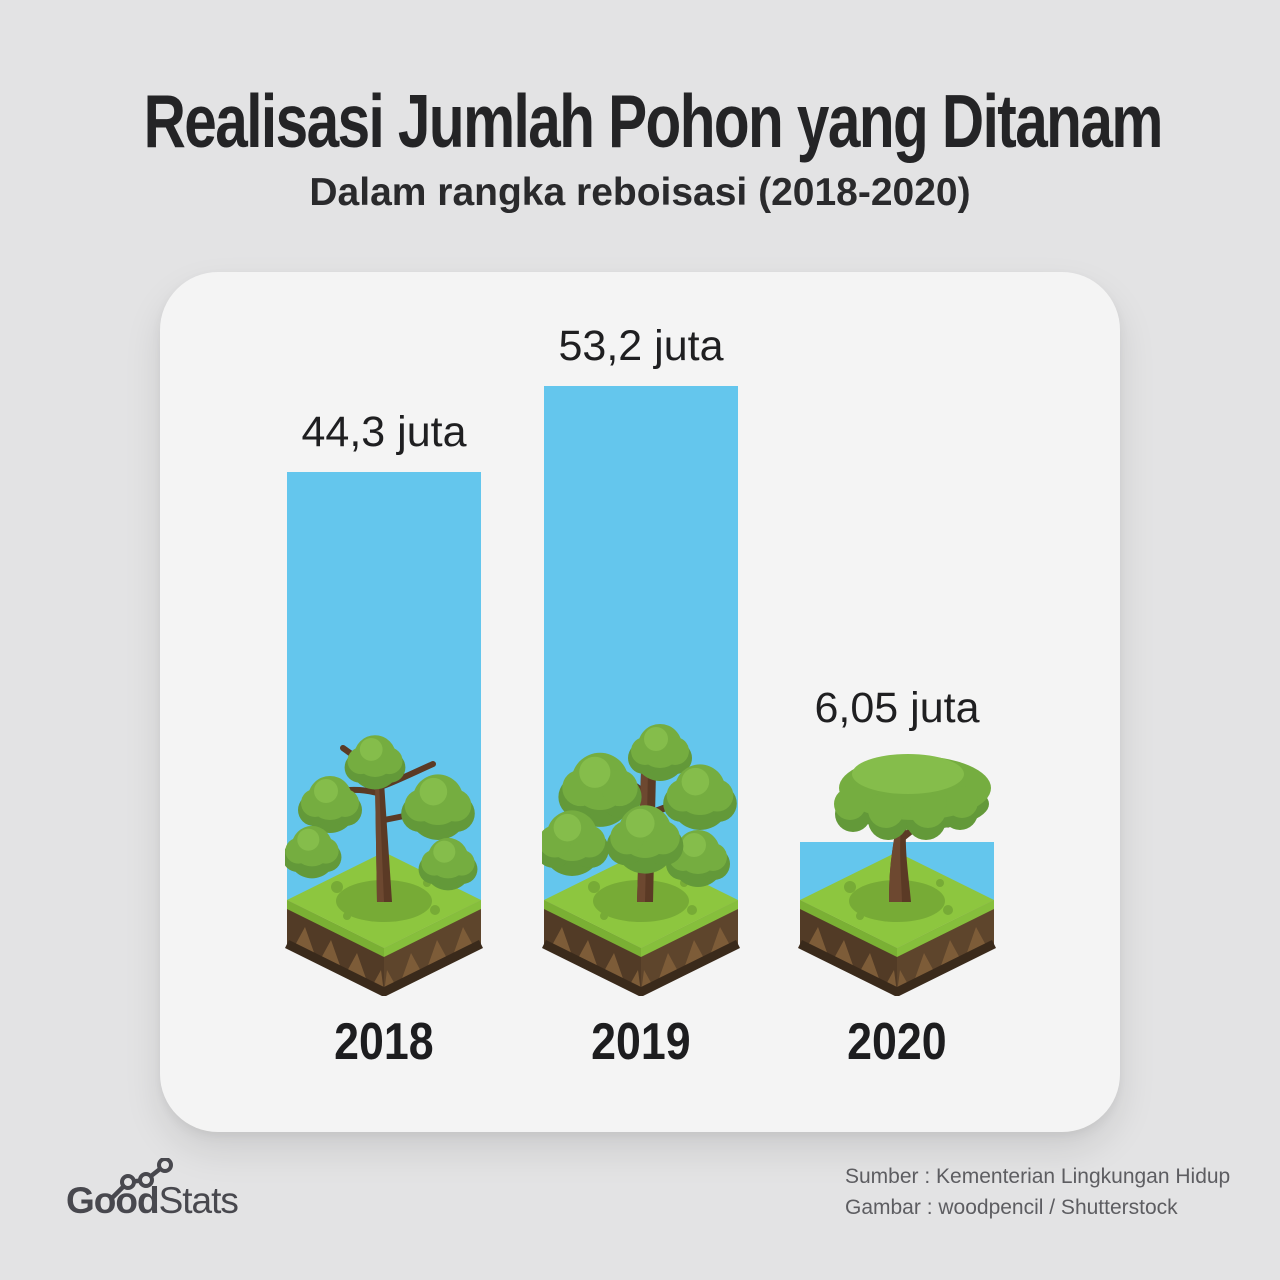 This screenshot has width=1280, height=1280. I want to click on value-label-2019: 53,2 juta, so click(641, 346).